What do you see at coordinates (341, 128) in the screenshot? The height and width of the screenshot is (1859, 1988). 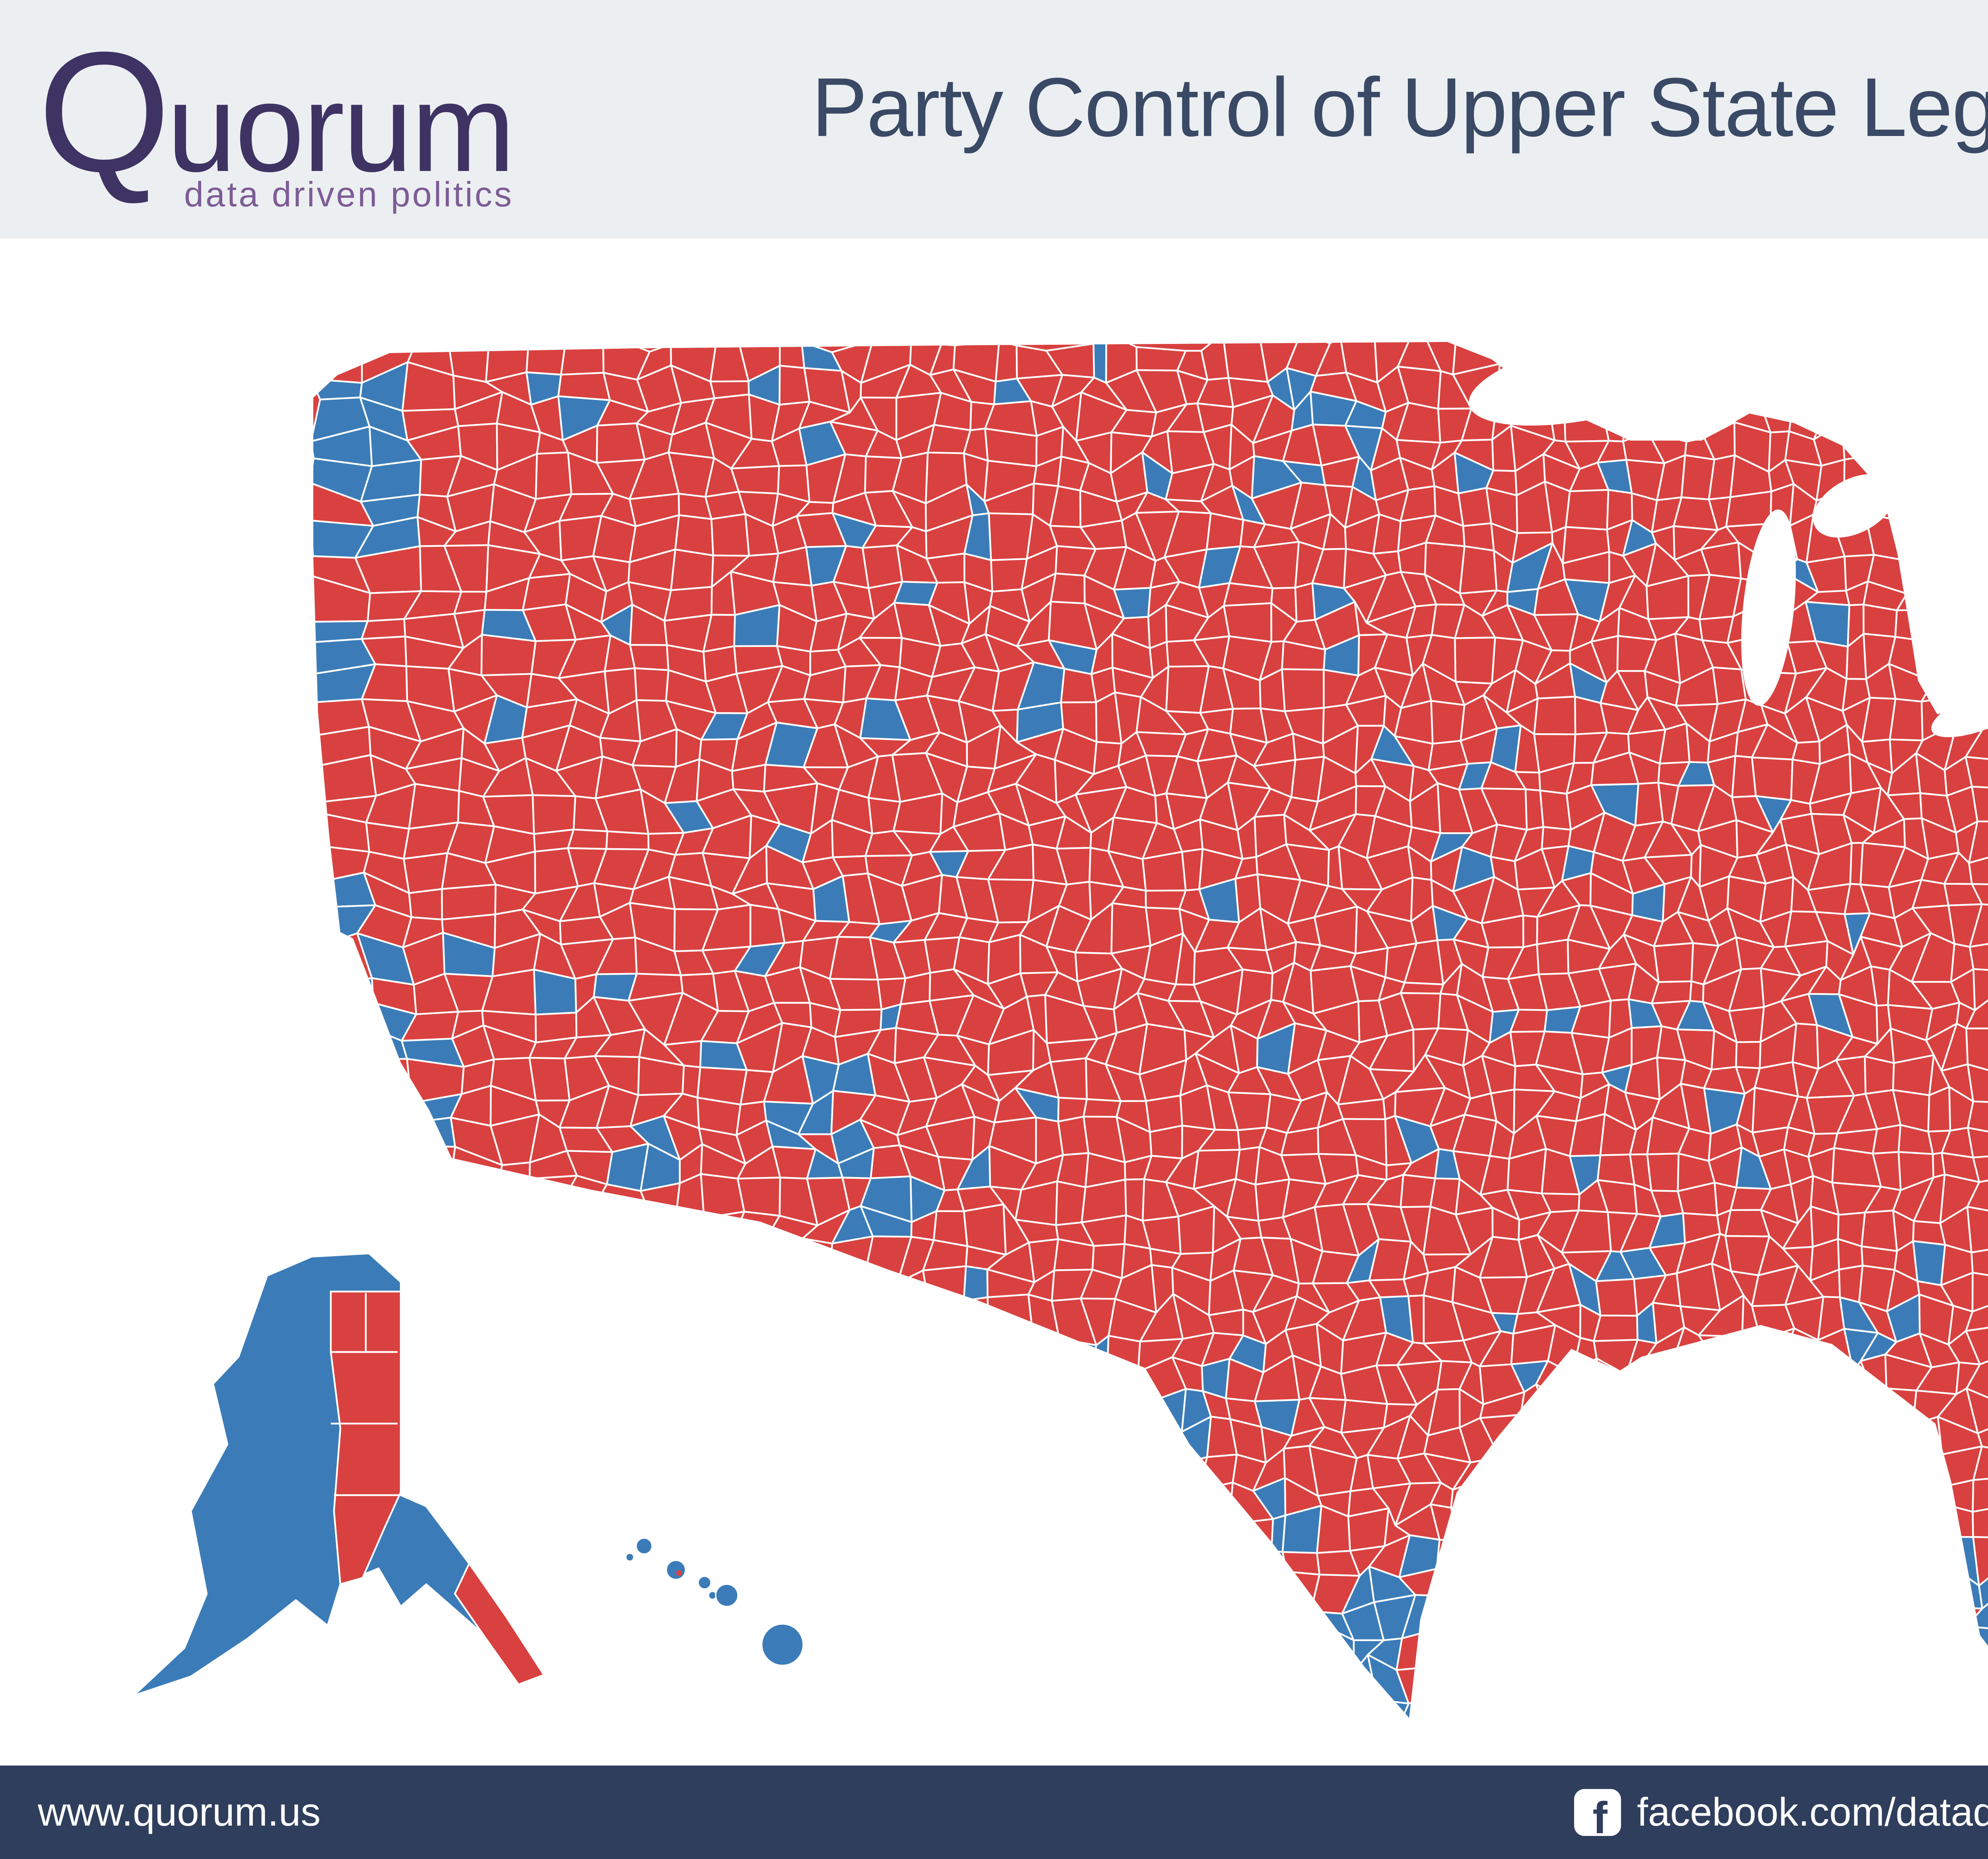 I see `quorum-logo-rest: uorum` at bounding box center [341, 128].